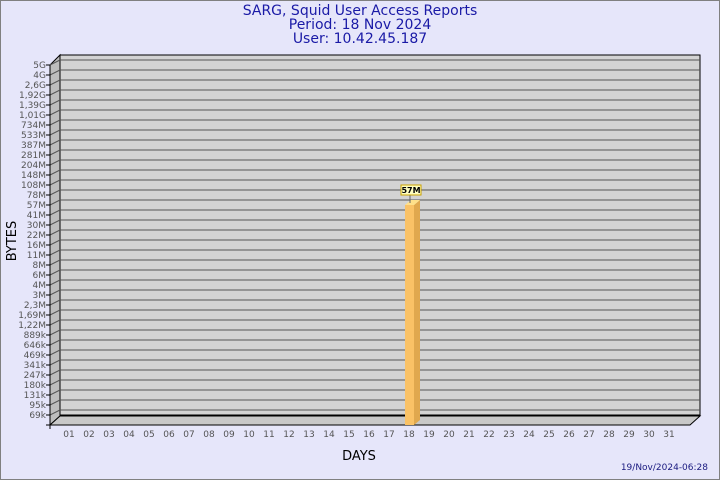 The image size is (720, 480). Describe the element at coordinates (348, 435) in the screenshot. I see `x-tick-label: 15` at that location.